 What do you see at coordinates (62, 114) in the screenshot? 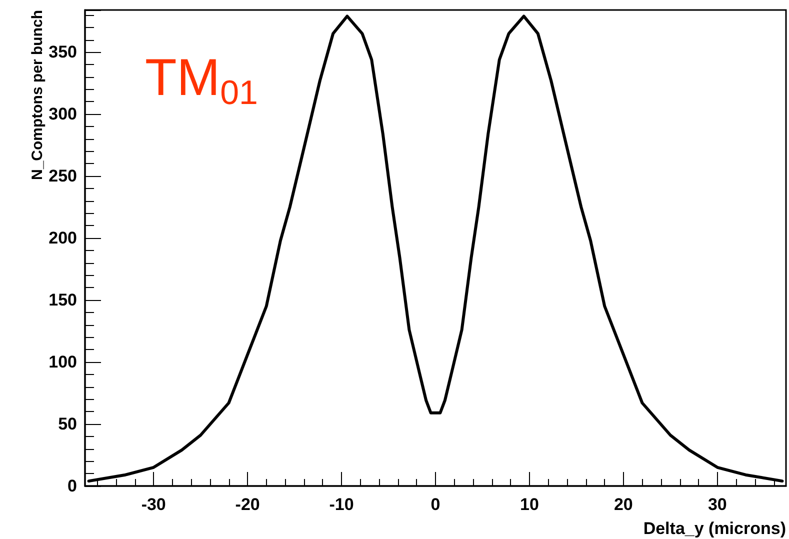
I see `y-tick-label: 300` at bounding box center [62, 114].